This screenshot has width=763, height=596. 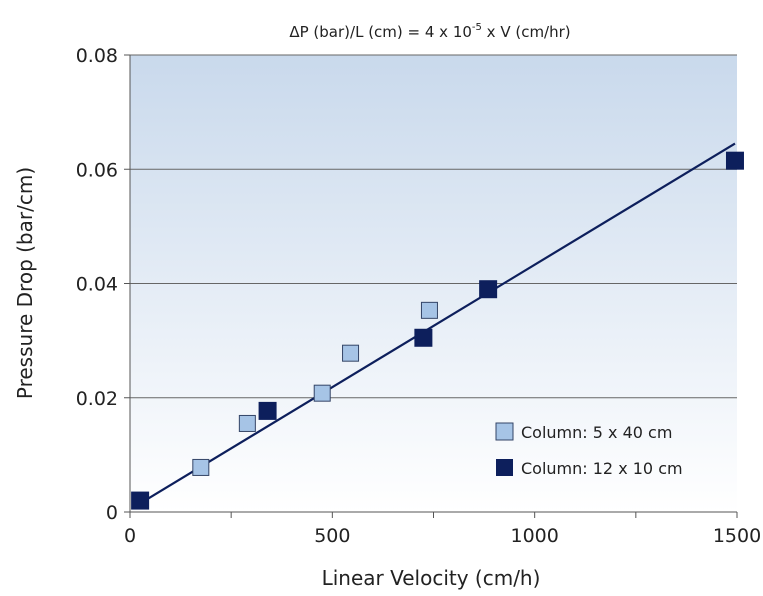 I want to click on x-tick-label: 0, so click(x=130, y=536).